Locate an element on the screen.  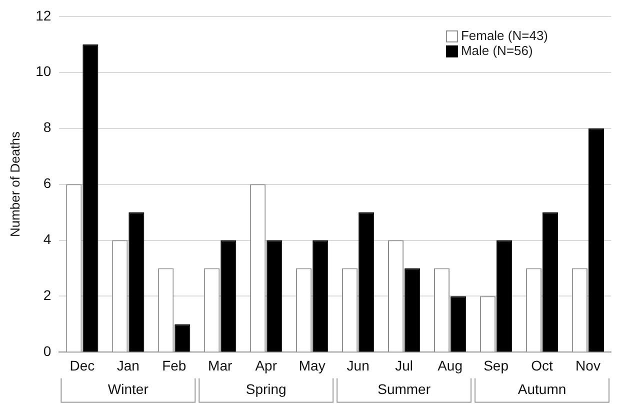
text: Spring is located at coordinates (266, 389).